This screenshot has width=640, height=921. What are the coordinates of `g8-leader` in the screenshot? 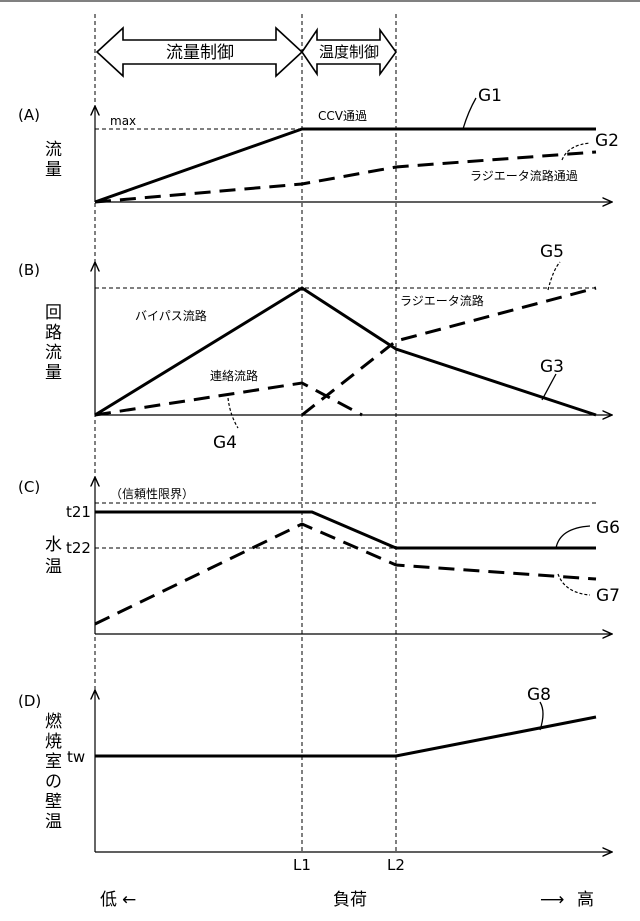 It's located at (541, 716).